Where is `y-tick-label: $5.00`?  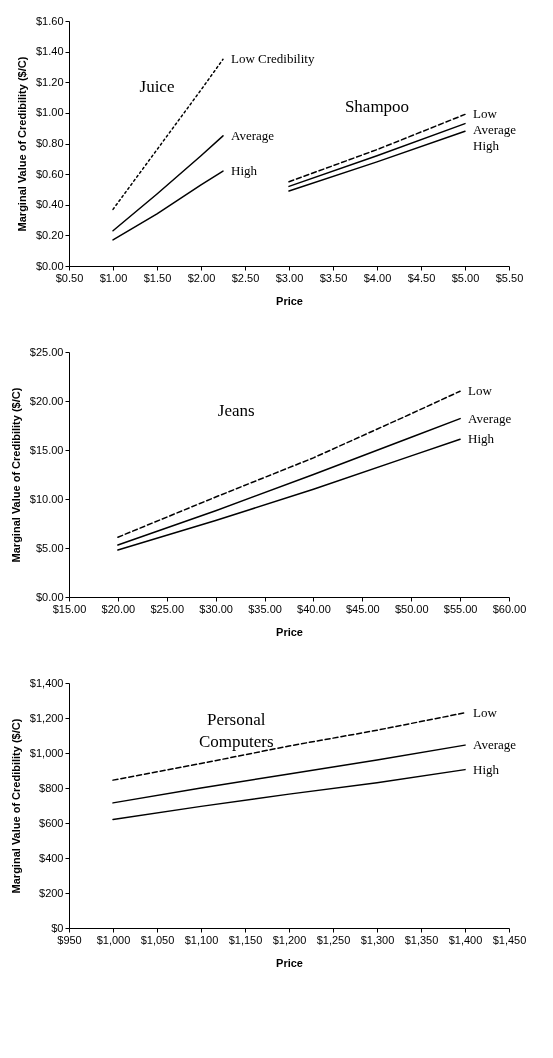 y-tick-label: $5.00 is located at coordinates (49, 547).